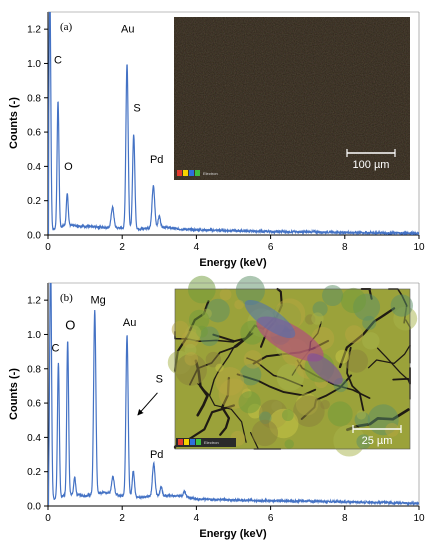  What do you see at coordinates (34, 167) in the screenshot?
I see `panel-a-y-tick-label-2: 0.4` at bounding box center [34, 167].